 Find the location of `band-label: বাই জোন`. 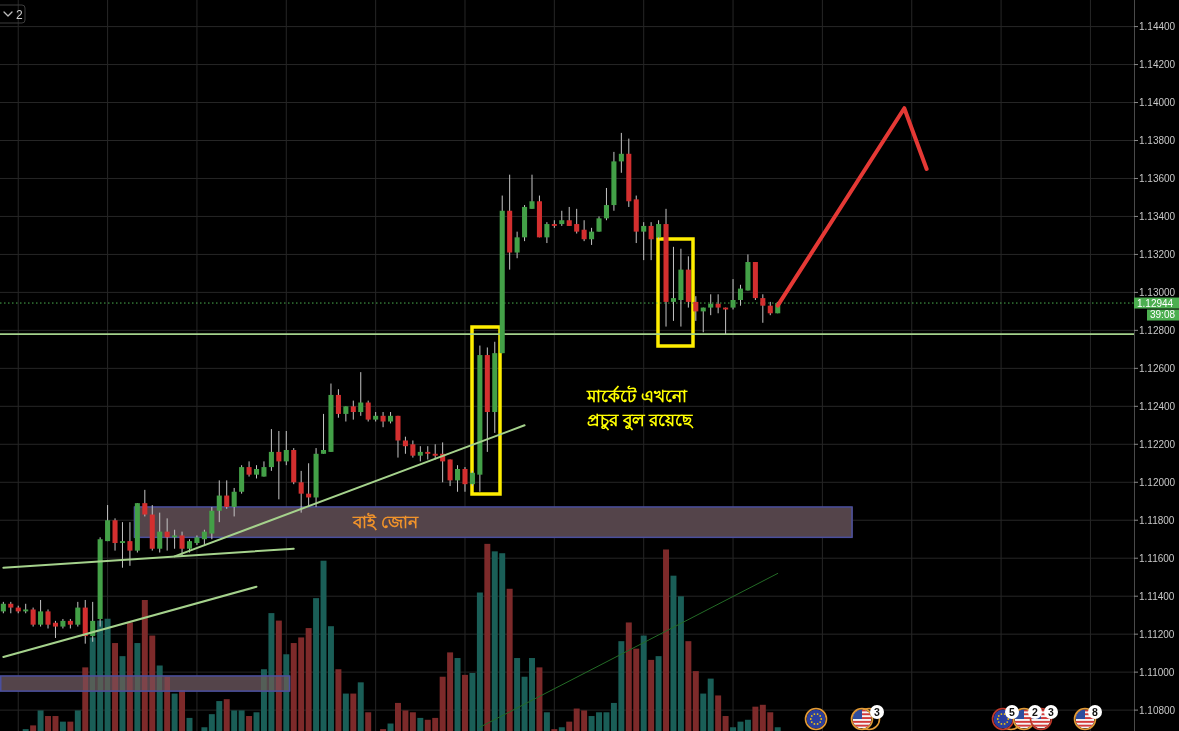

band-label: বাই জোন is located at coordinates (385, 522).